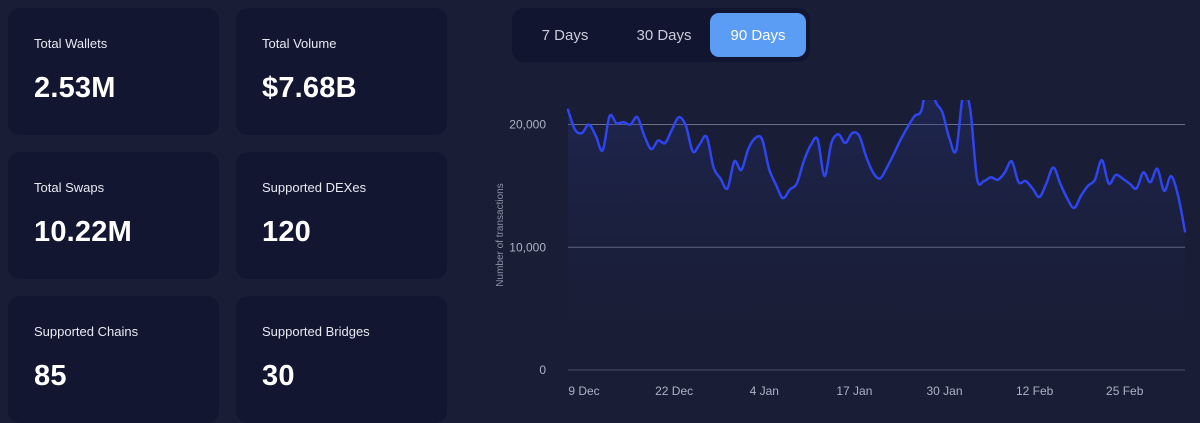 This screenshot has width=1200, height=423. What do you see at coordinates (341, 359) in the screenshot?
I see `stat-card-supported-bridges: Supported Bridges 30` at bounding box center [341, 359].